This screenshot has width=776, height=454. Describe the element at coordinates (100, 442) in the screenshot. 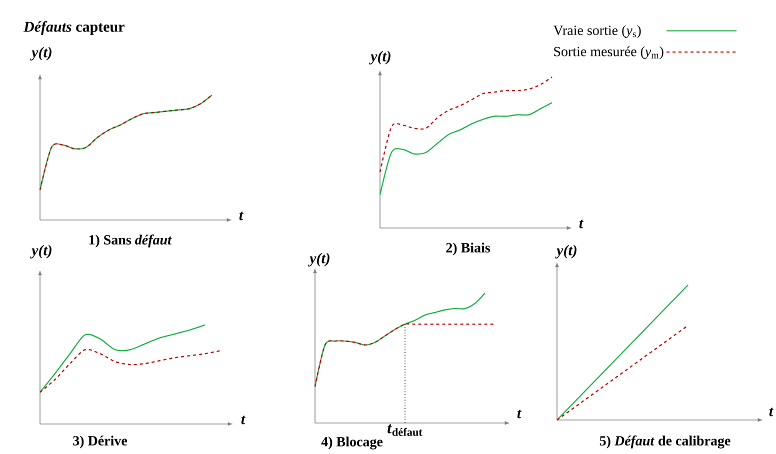

I see `text: 3) Dérive` at that location.